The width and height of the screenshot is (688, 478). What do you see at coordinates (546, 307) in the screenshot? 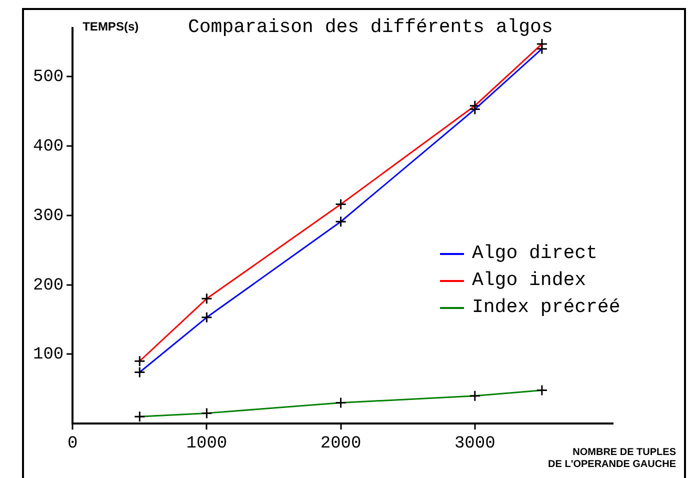
I see `legend-label: Index précréé` at bounding box center [546, 307].